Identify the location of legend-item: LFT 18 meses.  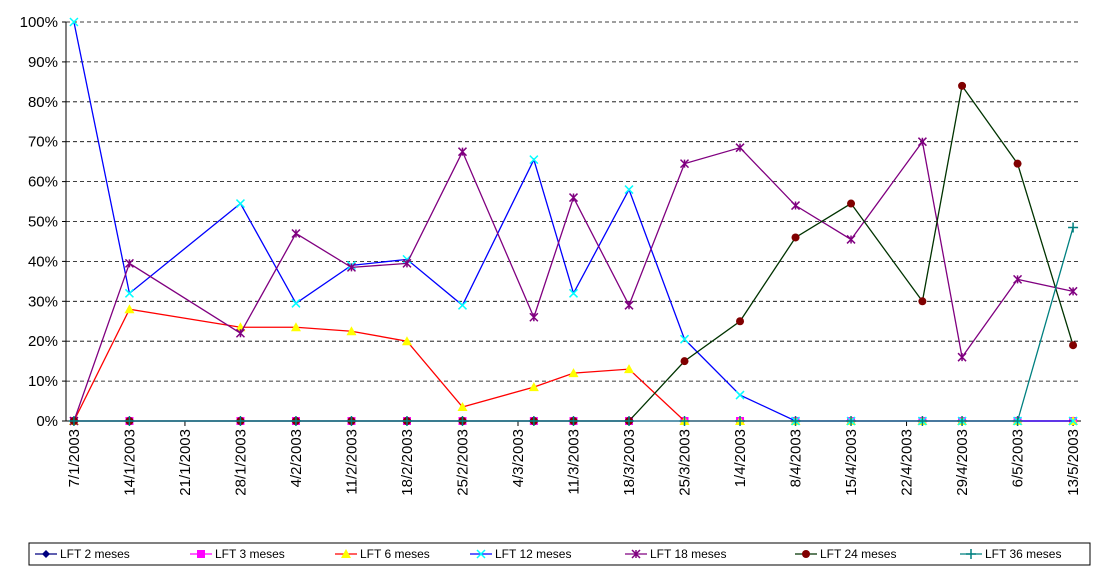
(675, 554).